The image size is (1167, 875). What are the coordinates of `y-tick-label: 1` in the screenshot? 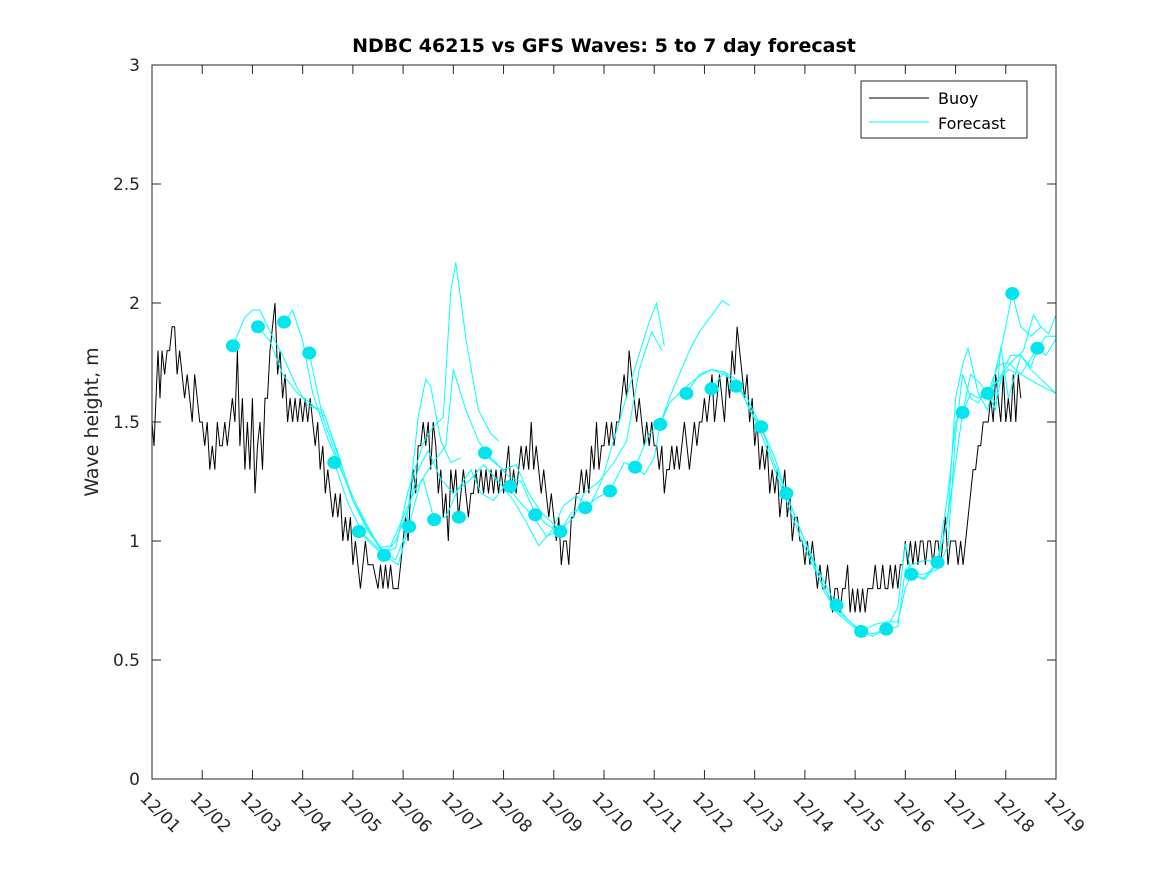 It's located at (134, 542).